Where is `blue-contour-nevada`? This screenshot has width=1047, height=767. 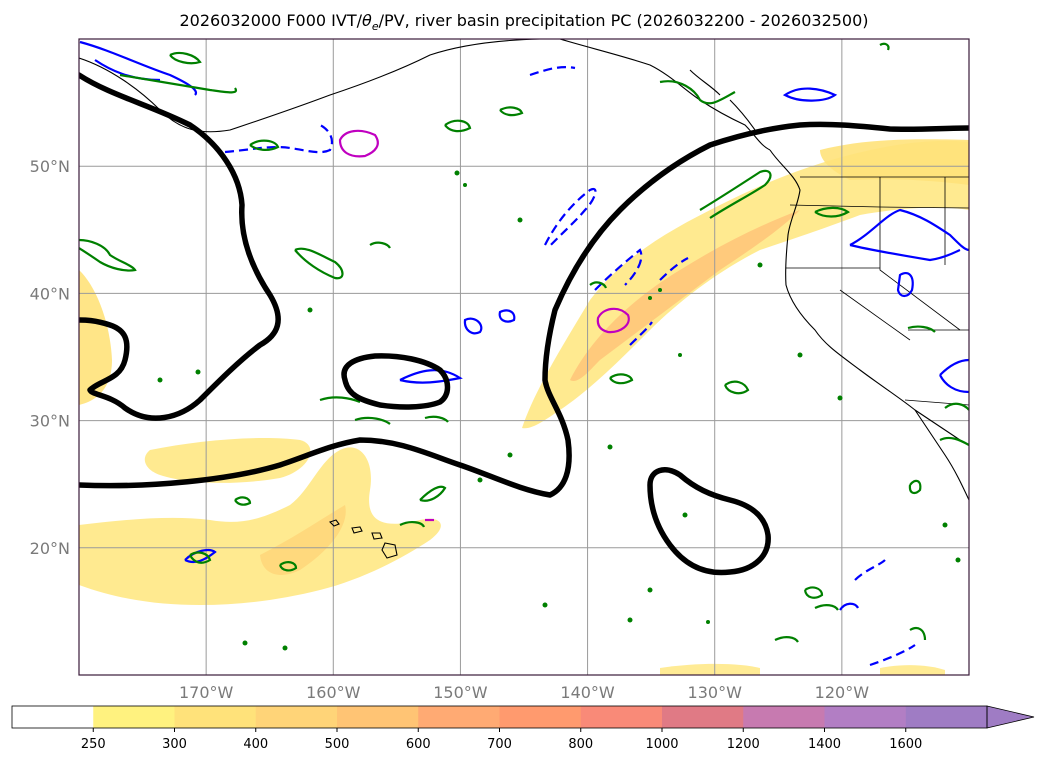
blue-contour-nevada is located at coordinates (905, 285).